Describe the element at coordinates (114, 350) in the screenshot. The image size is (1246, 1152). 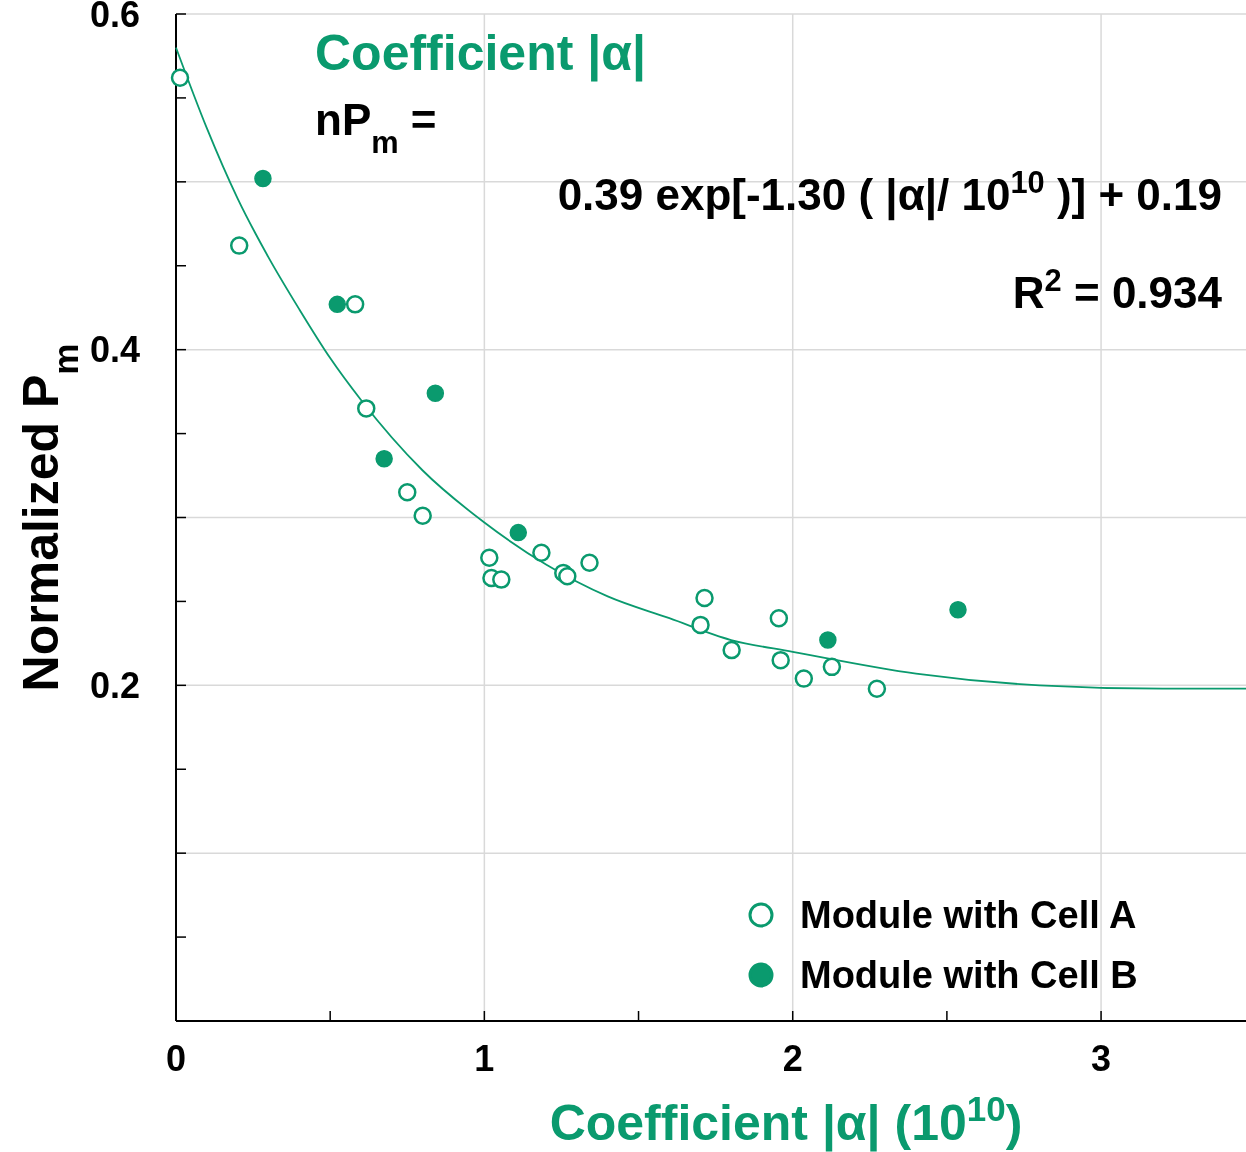
I see `y-tick-label: 0.4` at that location.